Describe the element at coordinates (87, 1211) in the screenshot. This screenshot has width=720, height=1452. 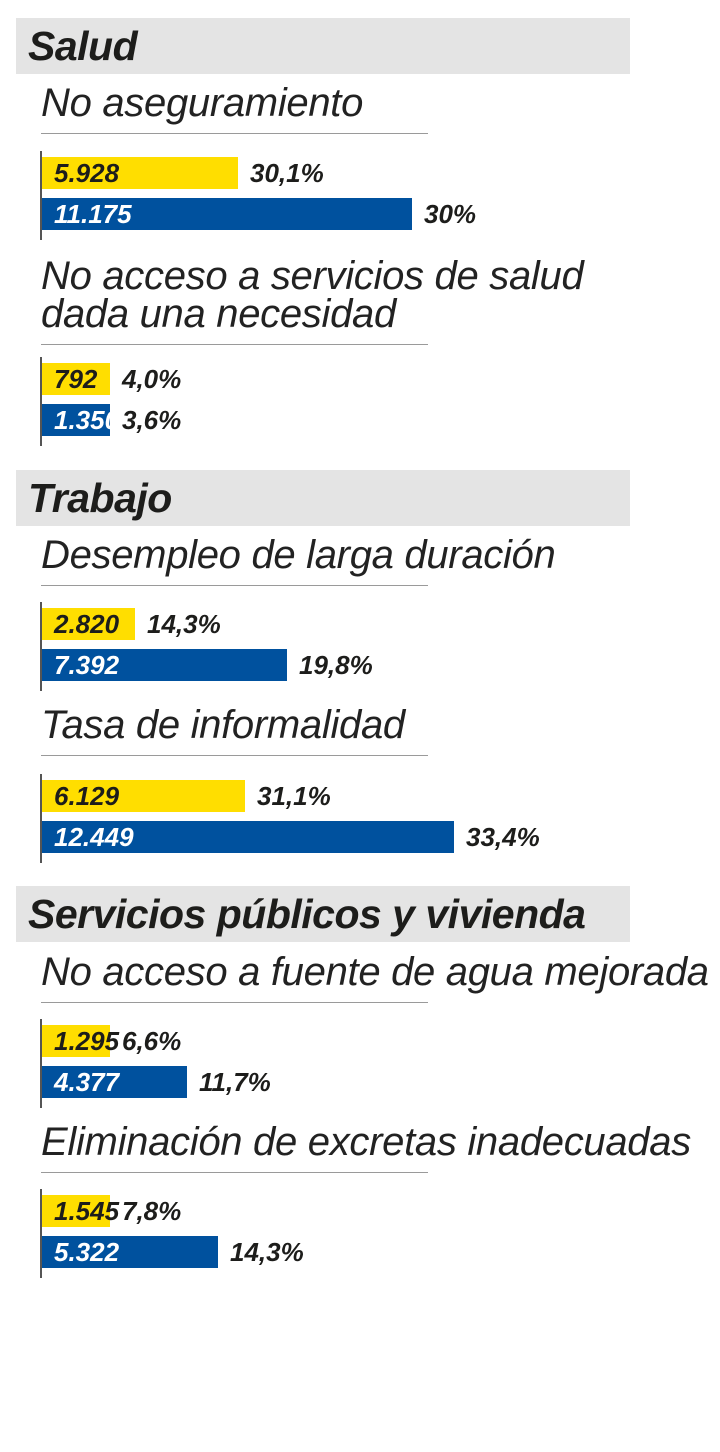
I see `bar-value-label: 1.545` at that location.